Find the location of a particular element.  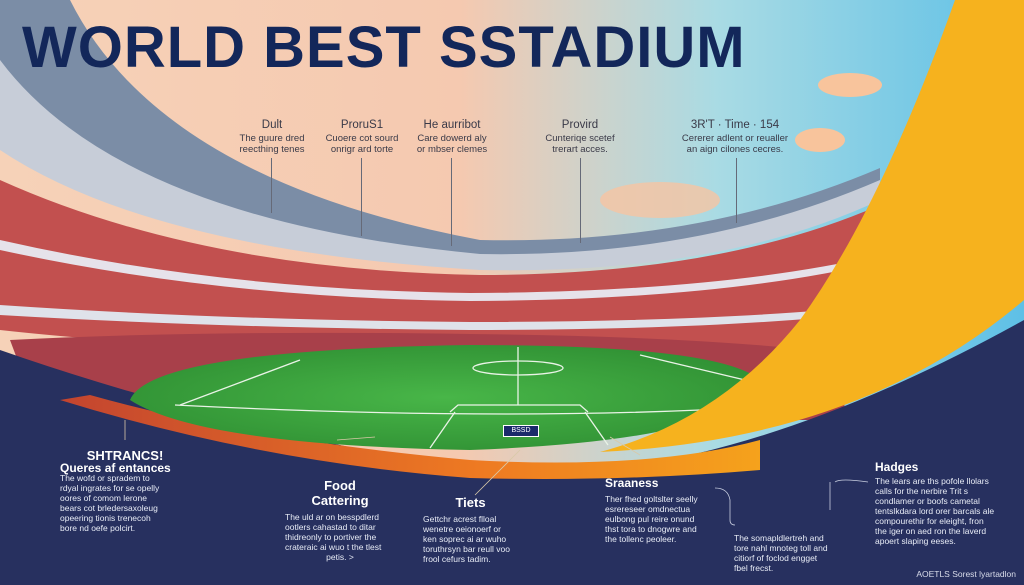

card-heading: SHTRANCS! is located at coordinates (125, 455).